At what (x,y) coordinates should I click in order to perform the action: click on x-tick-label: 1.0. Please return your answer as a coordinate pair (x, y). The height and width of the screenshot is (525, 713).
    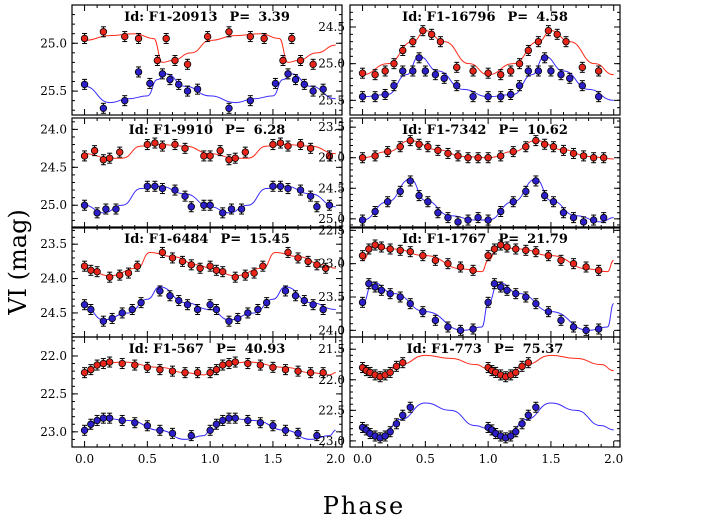
    Looking at the image, I should click on (210, 459).